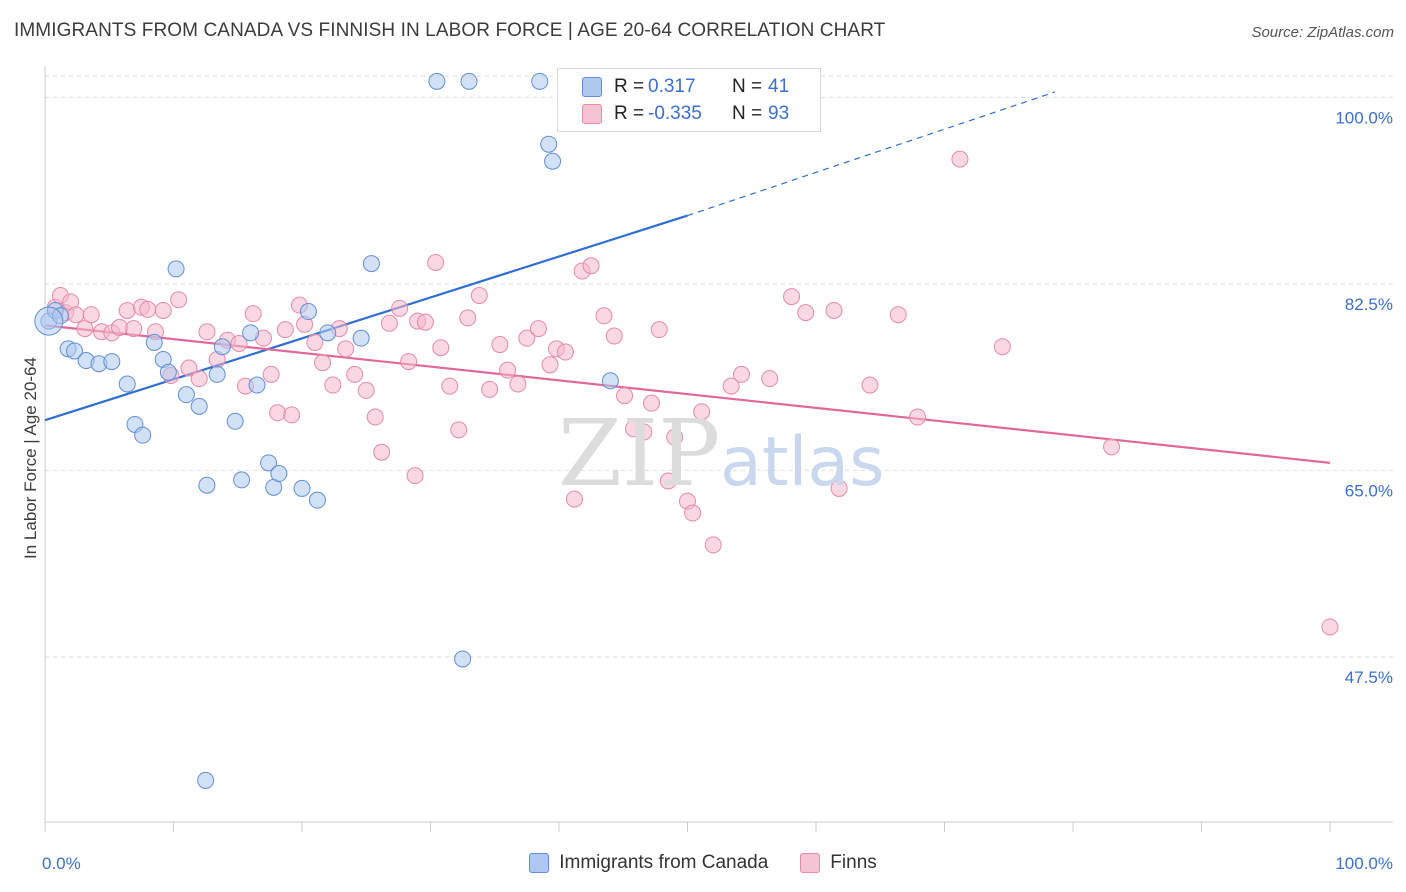  Describe the element at coordinates (1364, 117) in the screenshot. I see `y-tick-label: 100.0%` at that location.